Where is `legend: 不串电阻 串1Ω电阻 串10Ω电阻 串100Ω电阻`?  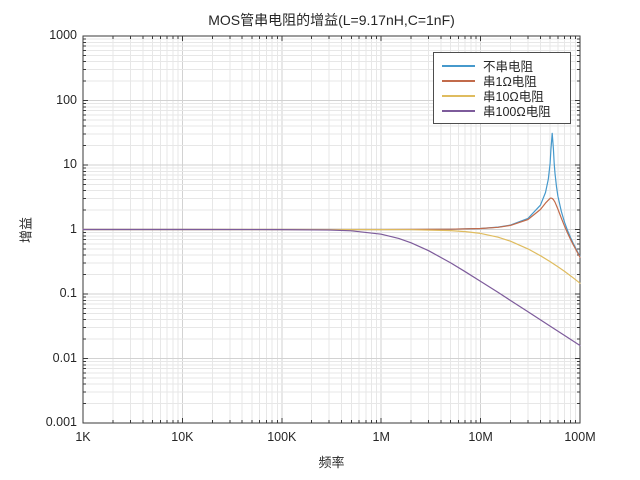
legend: 不串电阻 串1Ω电阻 串10Ω电阻 串100Ω电阻 is located at coordinates (502, 88).